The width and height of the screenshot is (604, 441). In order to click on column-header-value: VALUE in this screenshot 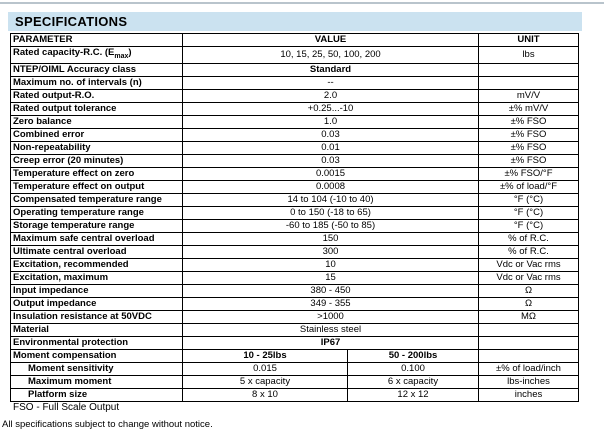, I will do `click(330, 40)`.